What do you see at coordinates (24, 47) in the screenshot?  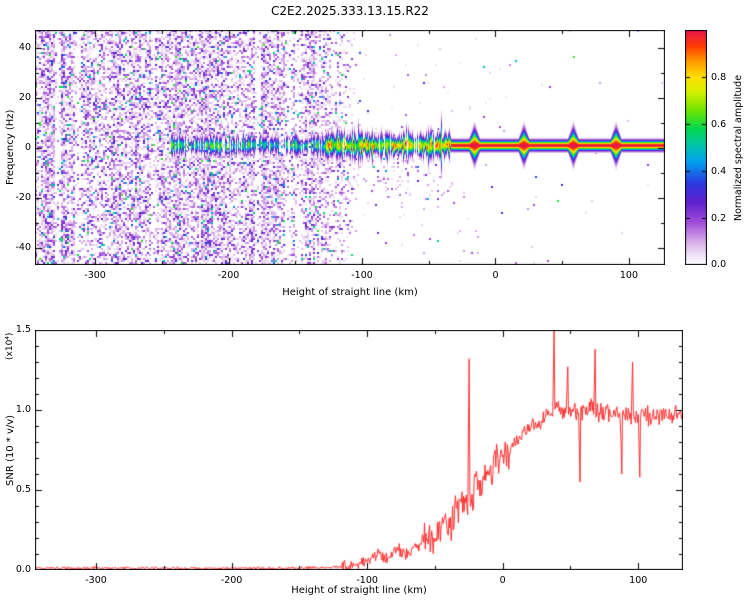 I see `spectrogram-ytick-label: 40` at bounding box center [24, 47].